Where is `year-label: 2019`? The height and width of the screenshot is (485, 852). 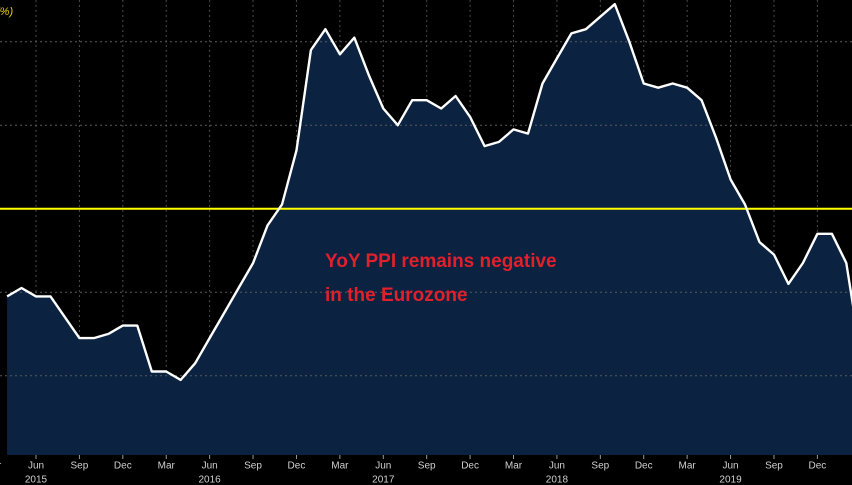
year-label: 2019 is located at coordinates (730, 480).